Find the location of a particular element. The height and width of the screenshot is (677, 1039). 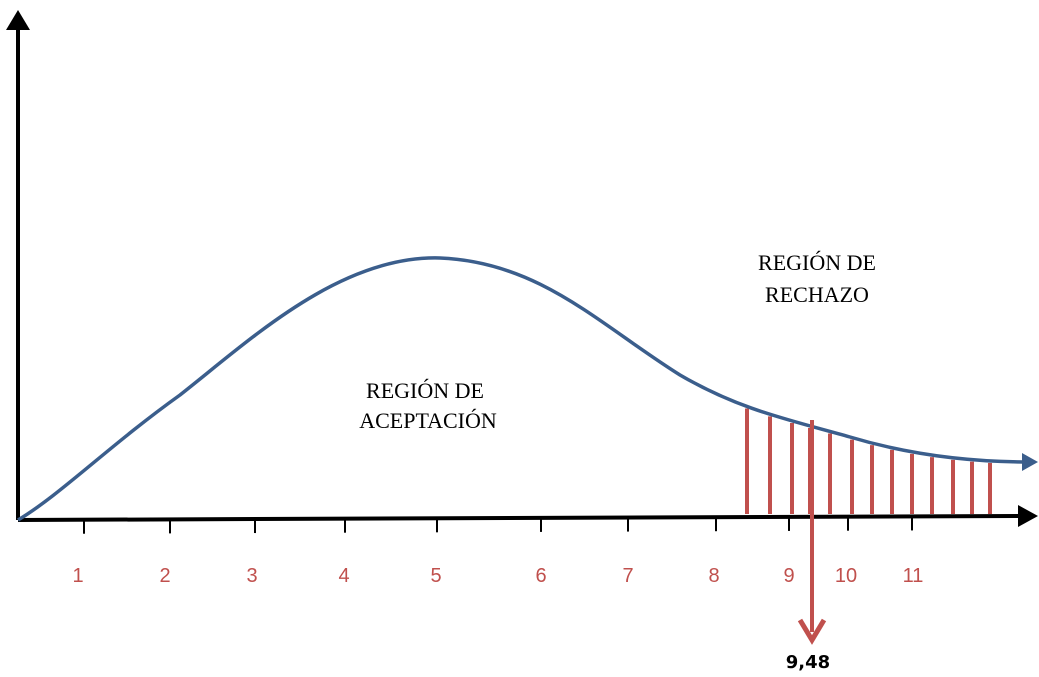

x-tick-label-6: 6 is located at coordinates (540, 576).